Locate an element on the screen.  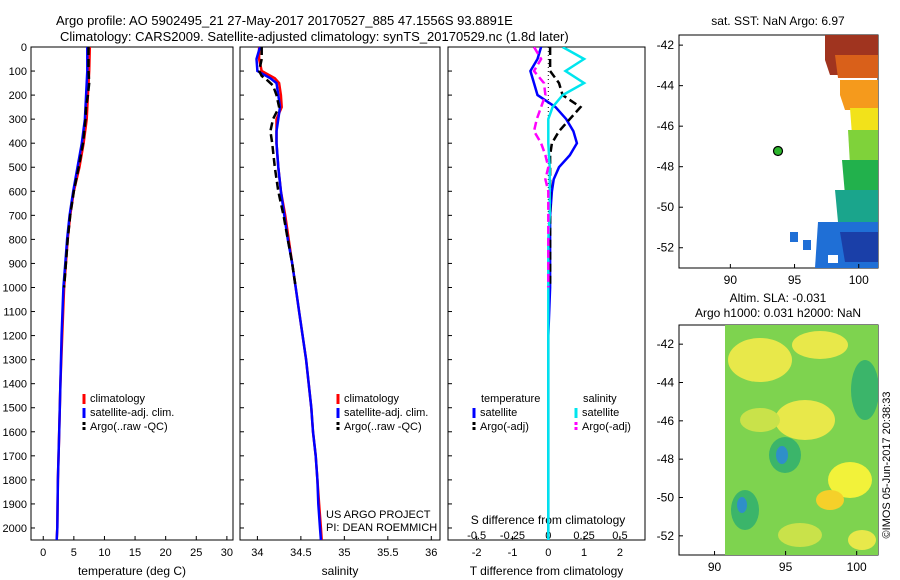
map1-ticks-ytick--52: -52 is located at coordinates (666, 248).